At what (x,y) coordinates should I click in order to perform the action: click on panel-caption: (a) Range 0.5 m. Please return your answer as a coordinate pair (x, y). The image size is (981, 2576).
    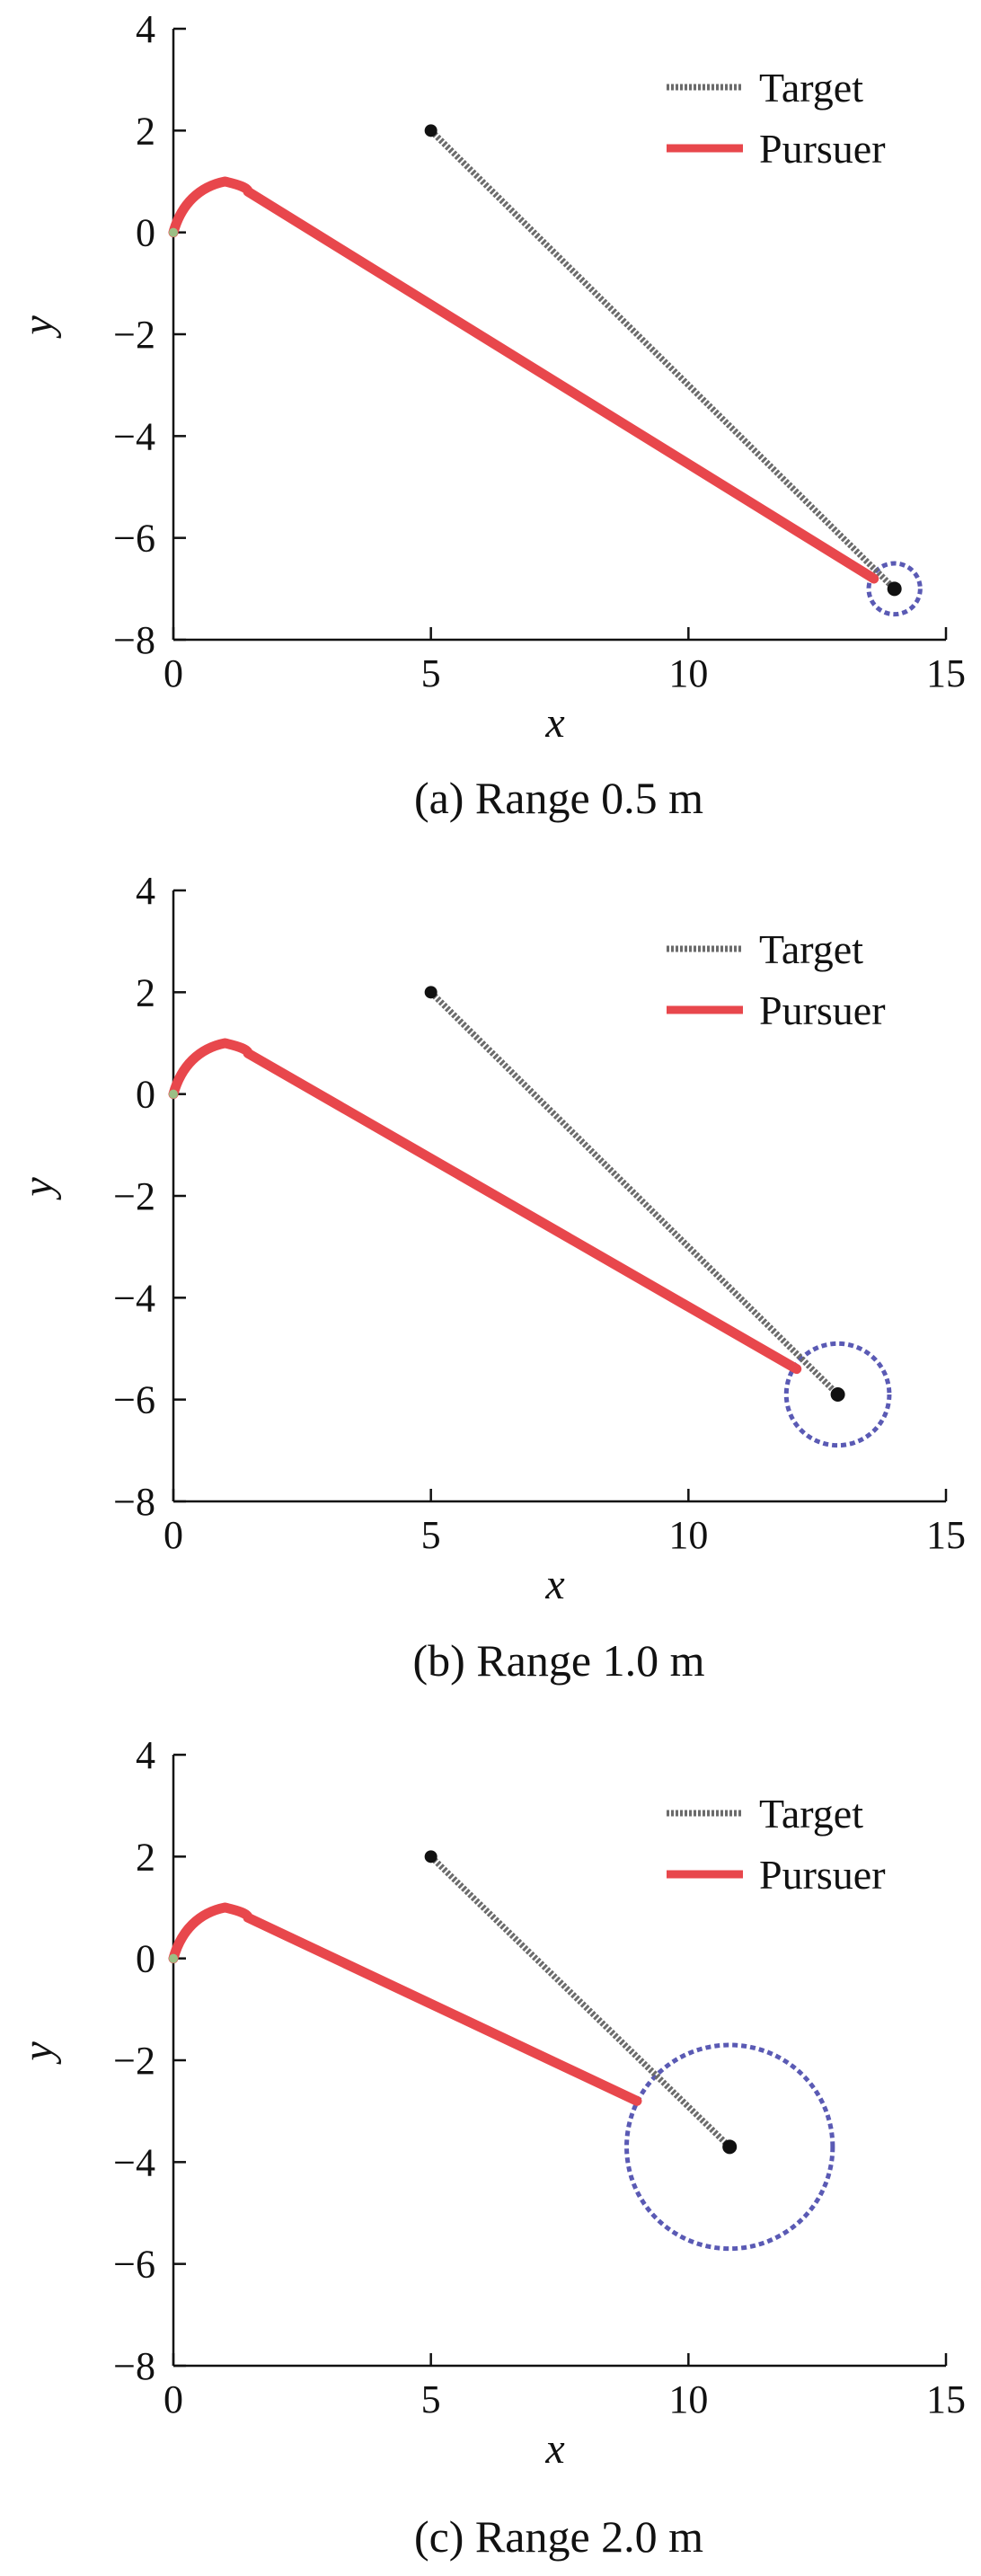
    Looking at the image, I should click on (558, 798).